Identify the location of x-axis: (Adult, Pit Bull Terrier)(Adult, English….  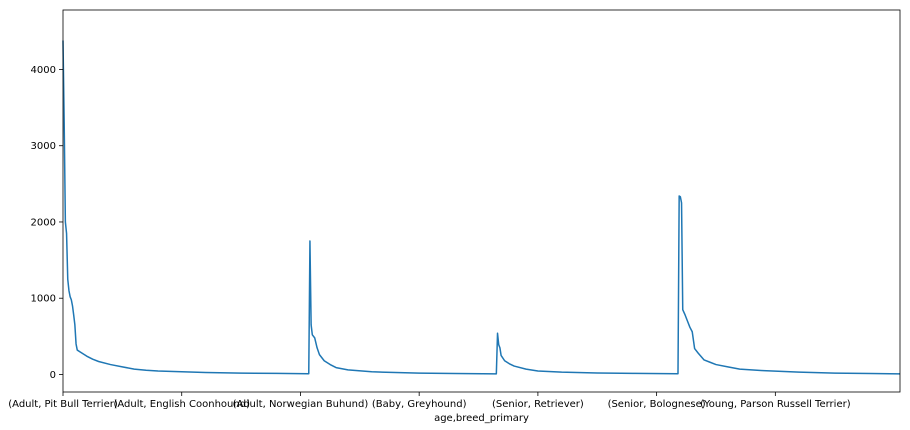
(429, 401).